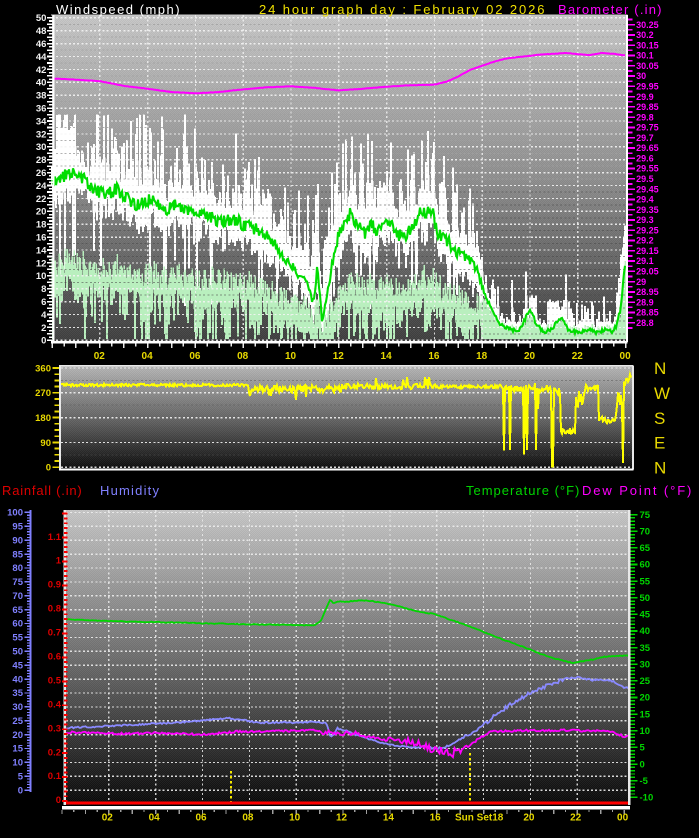 This screenshot has height=838, width=699. I want to click on svg-text: Temperature (°F), so click(523, 490).